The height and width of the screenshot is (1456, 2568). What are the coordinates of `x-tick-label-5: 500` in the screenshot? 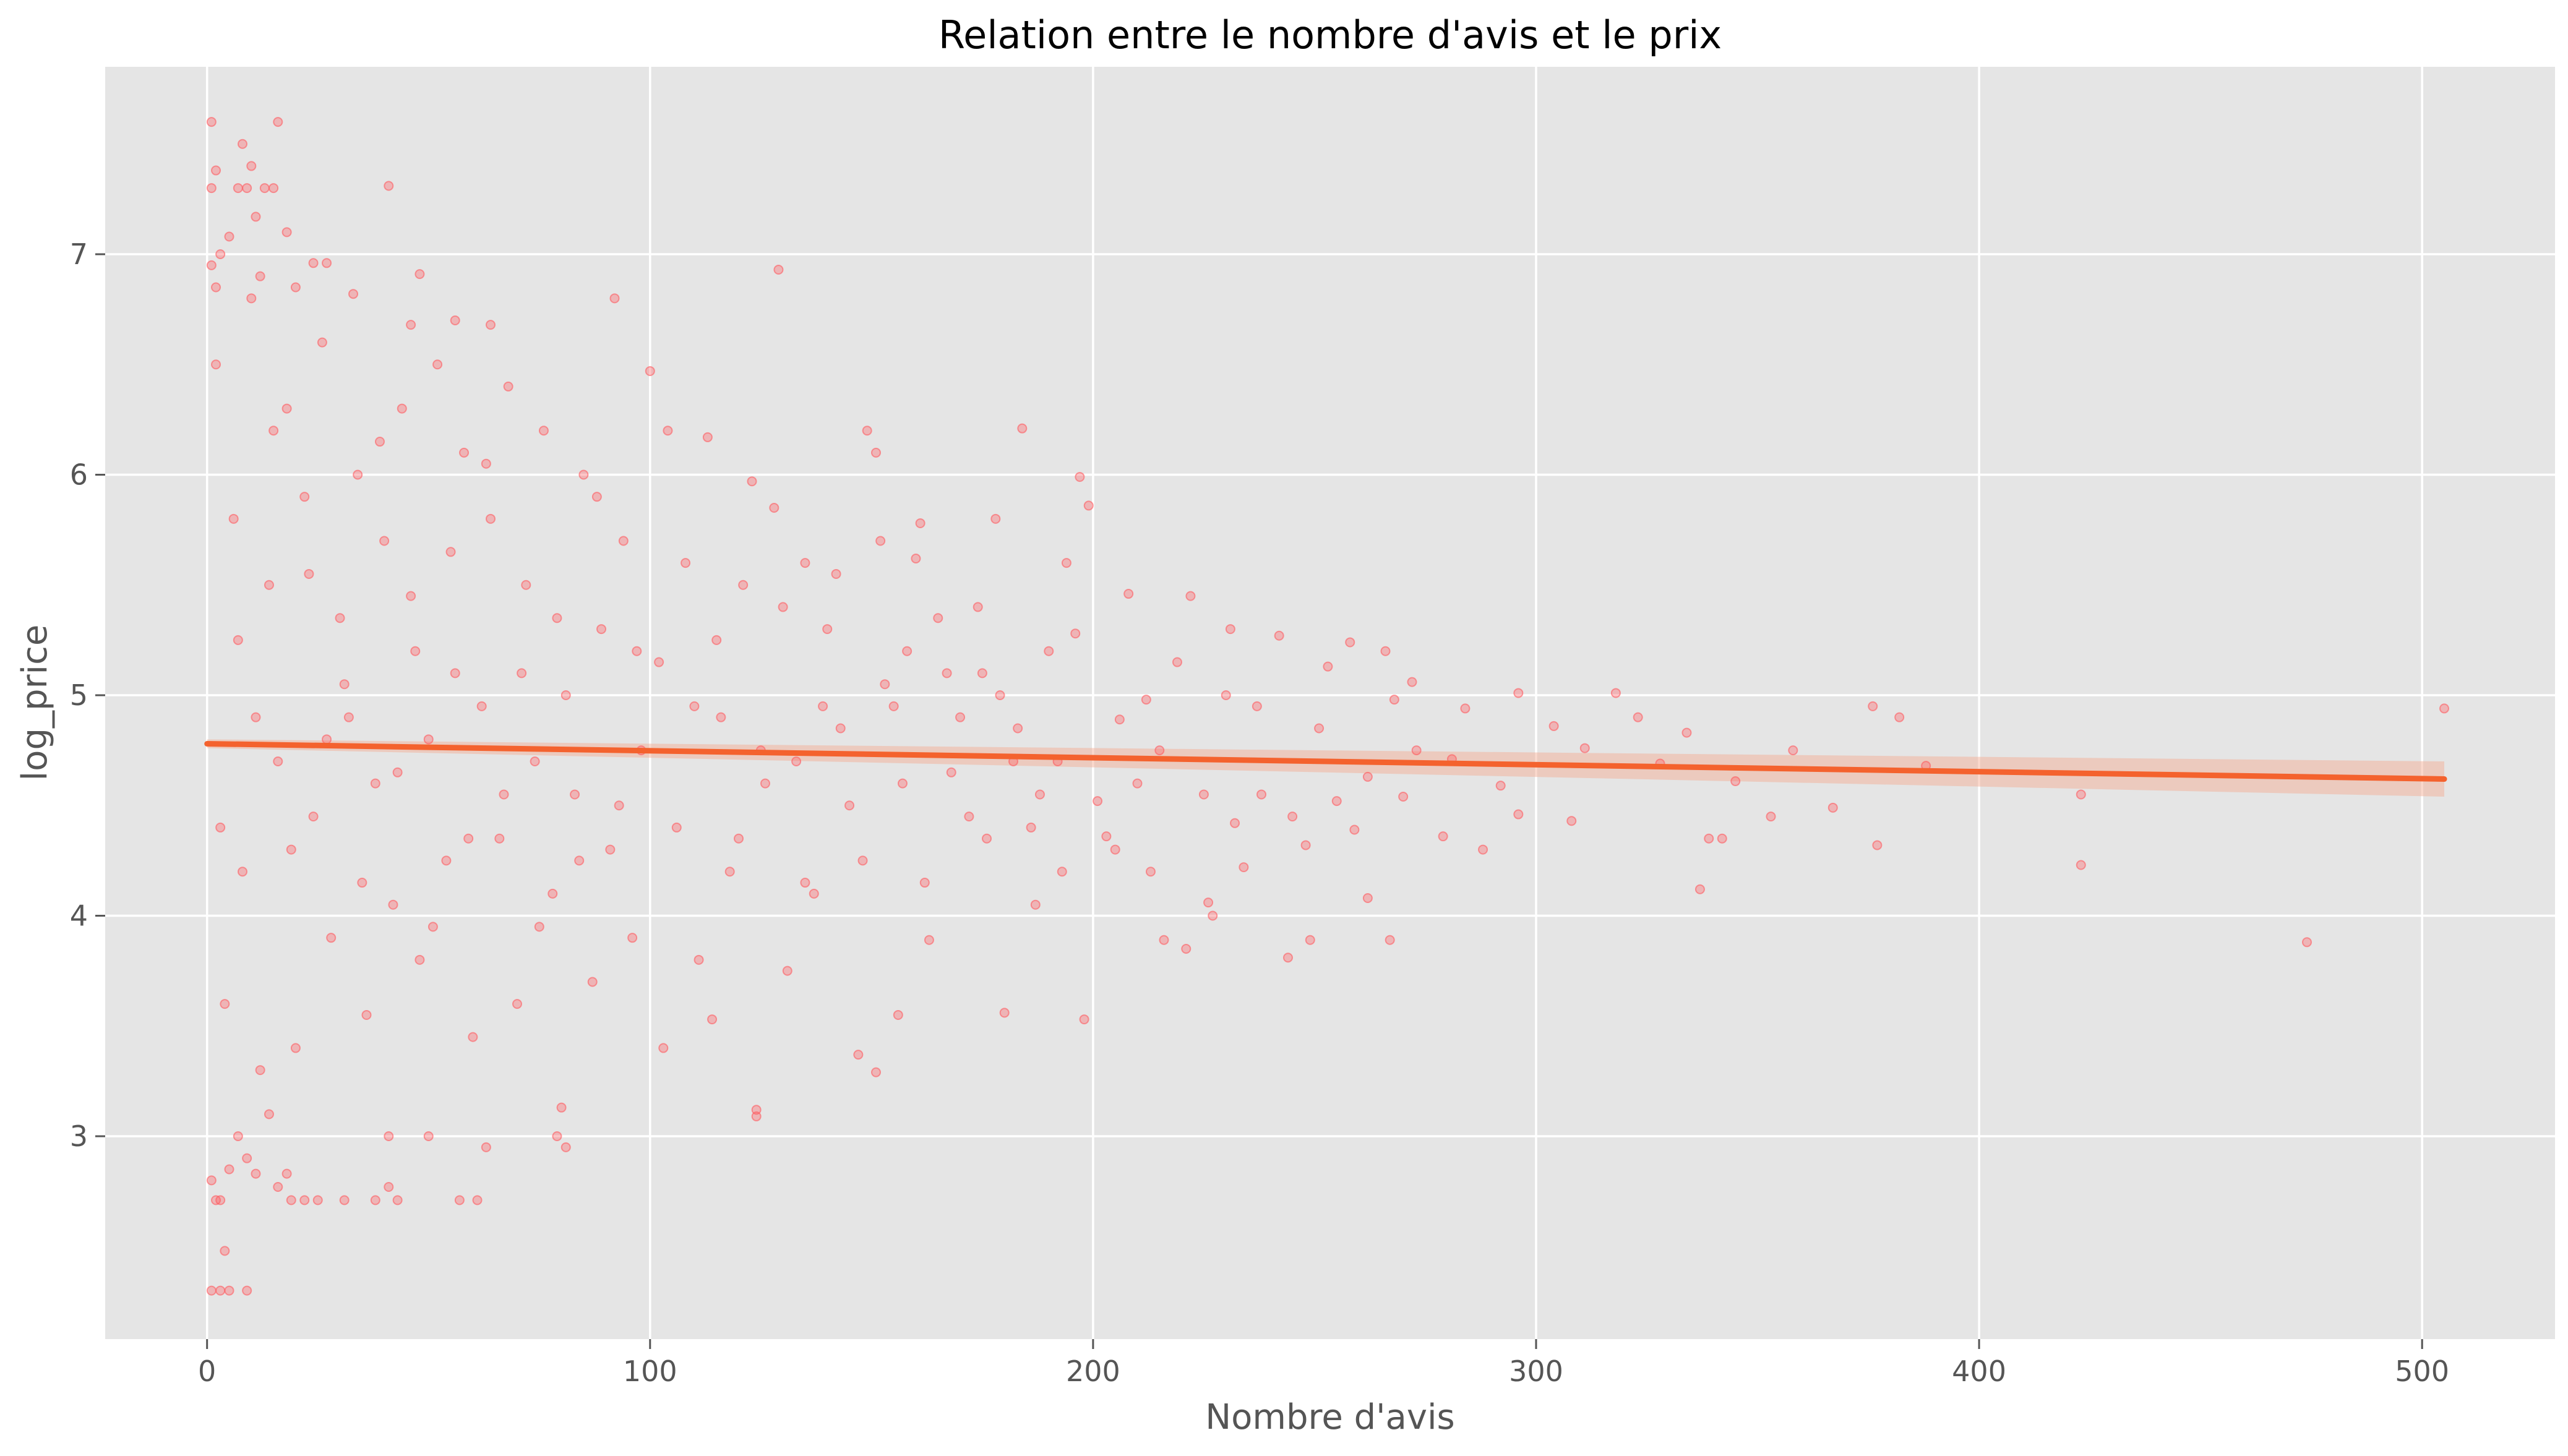 It's located at (2422, 1371).